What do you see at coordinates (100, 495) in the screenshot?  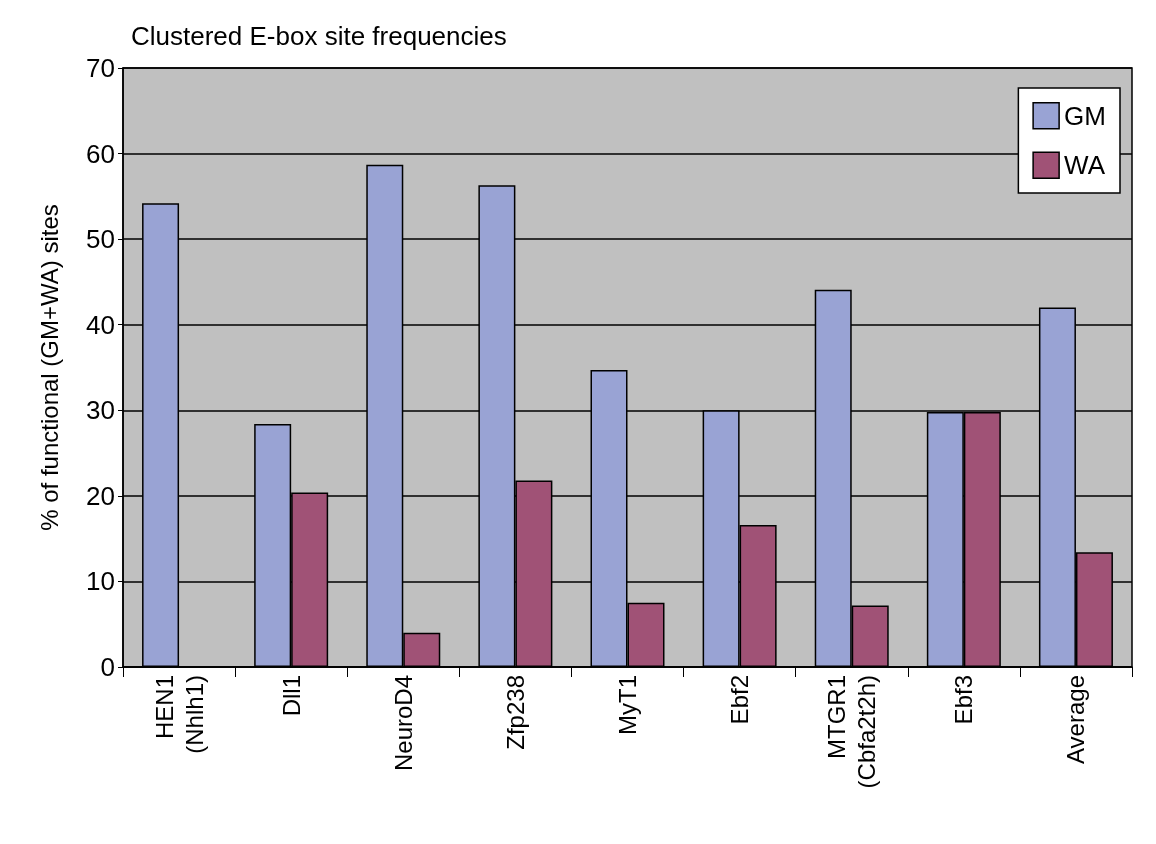 I see `y-tick-label: 20` at bounding box center [100, 495].